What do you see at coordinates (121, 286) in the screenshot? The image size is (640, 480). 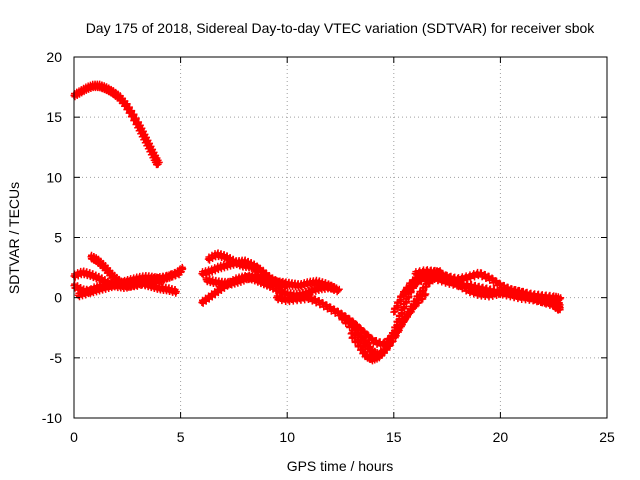 I see `series-arc-d` at bounding box center [121, 286].